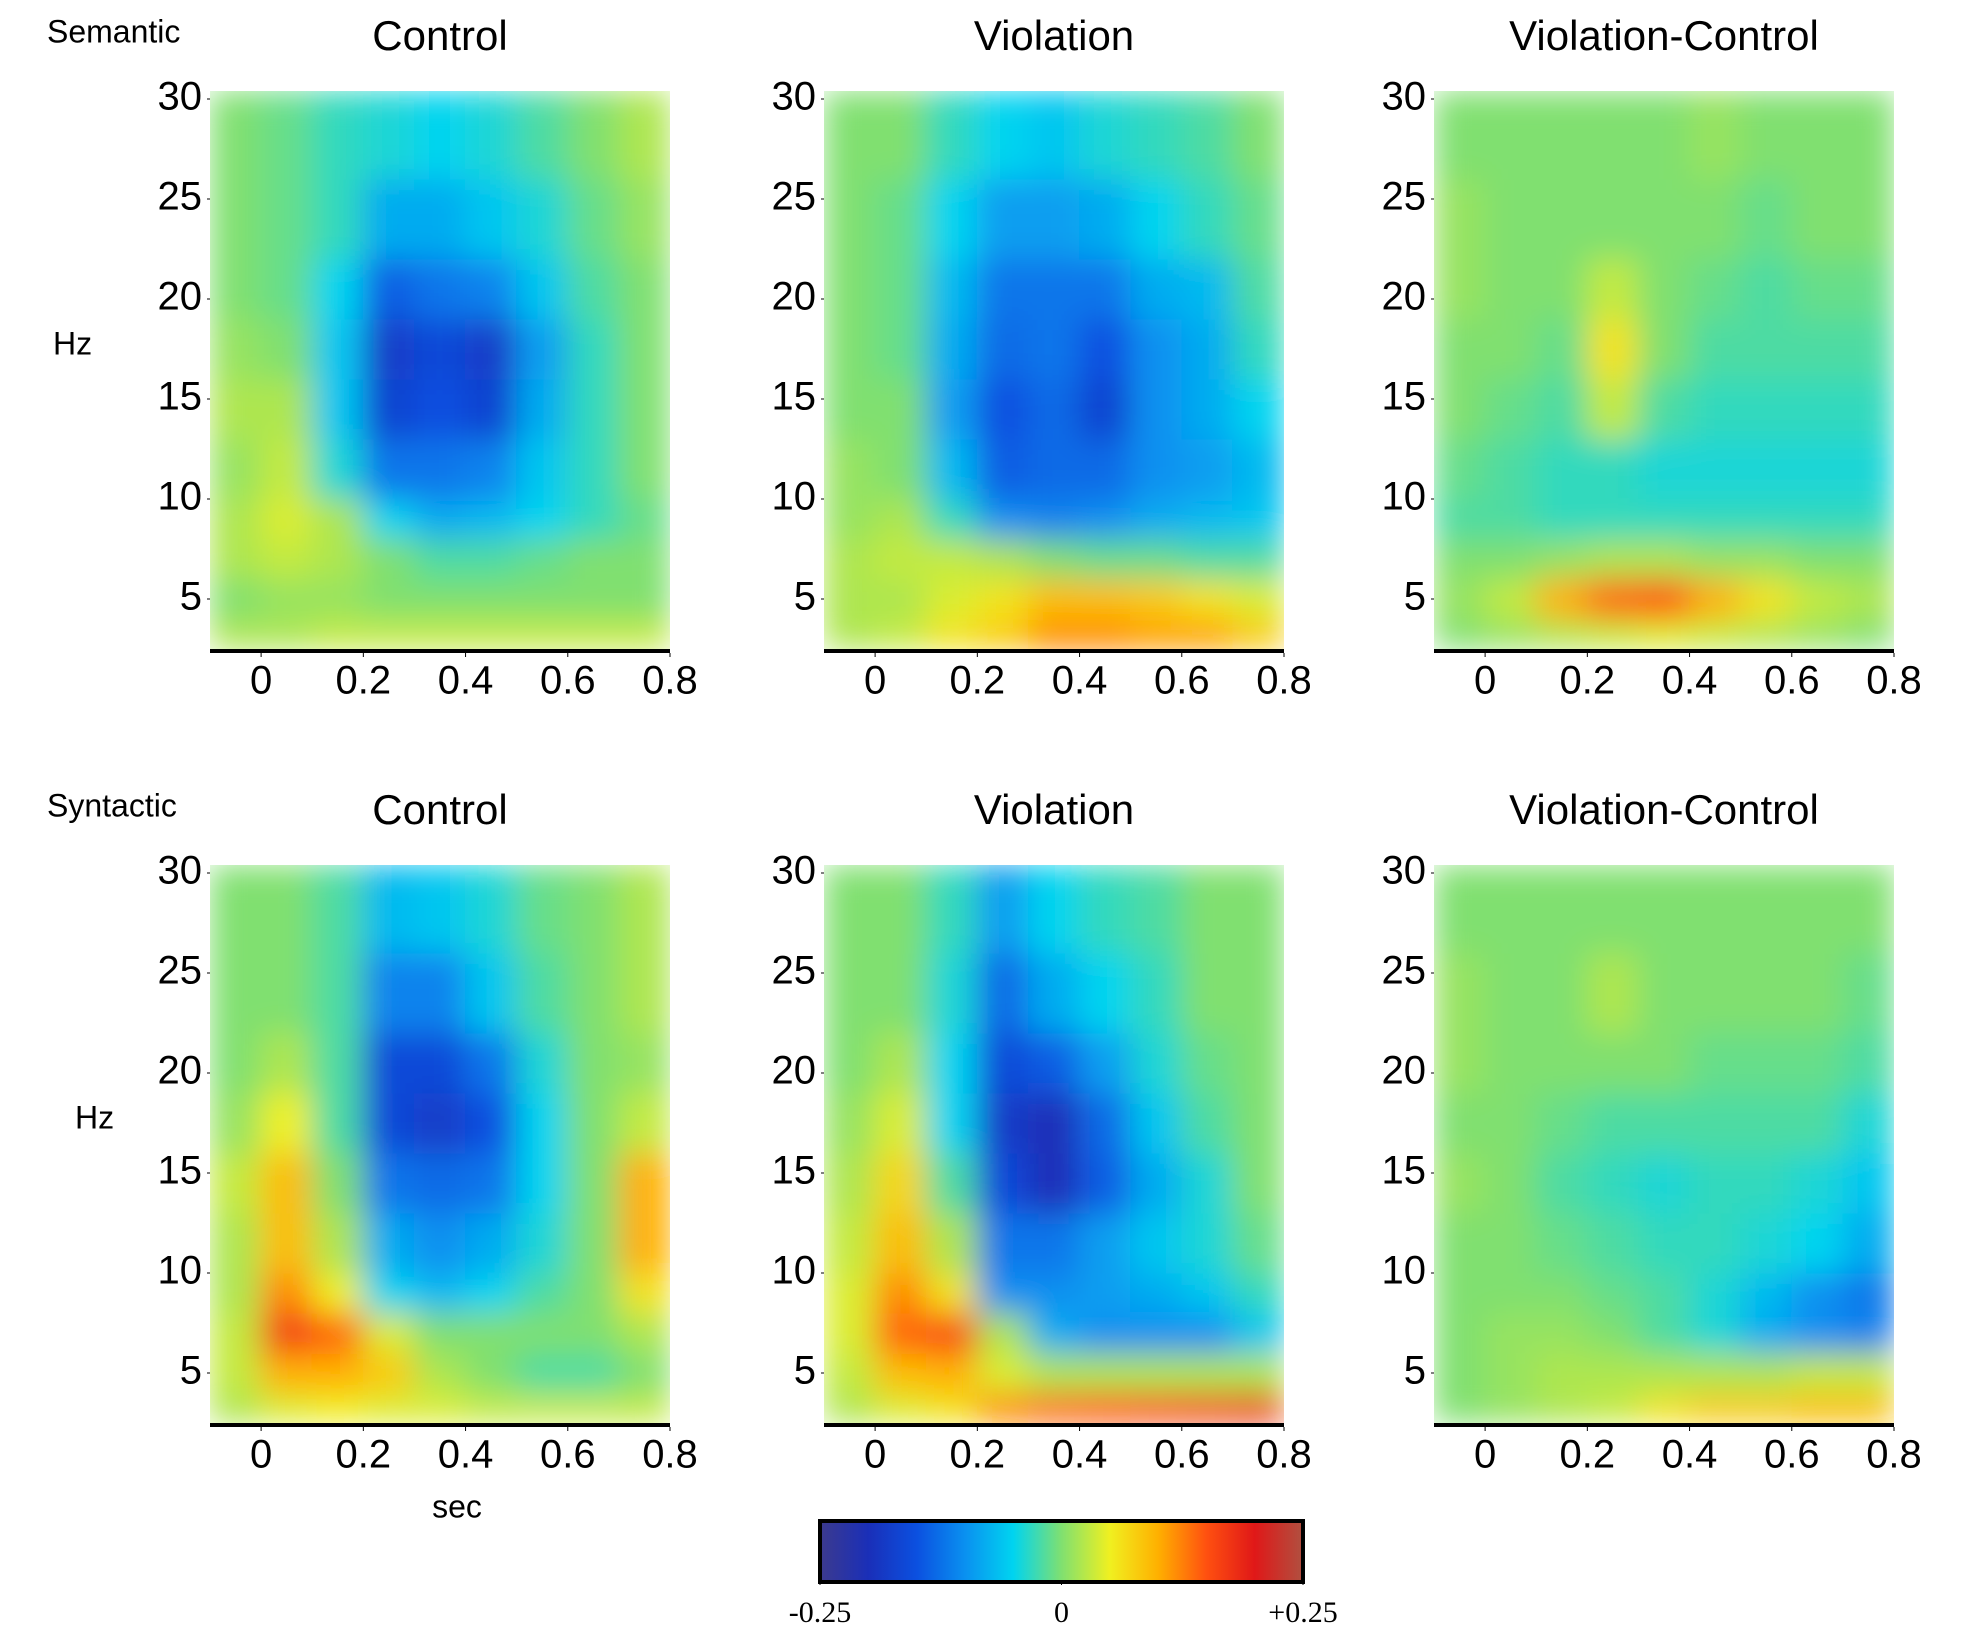  I want to click on colorbar-tick-label: 0, so click(1061, 1612).